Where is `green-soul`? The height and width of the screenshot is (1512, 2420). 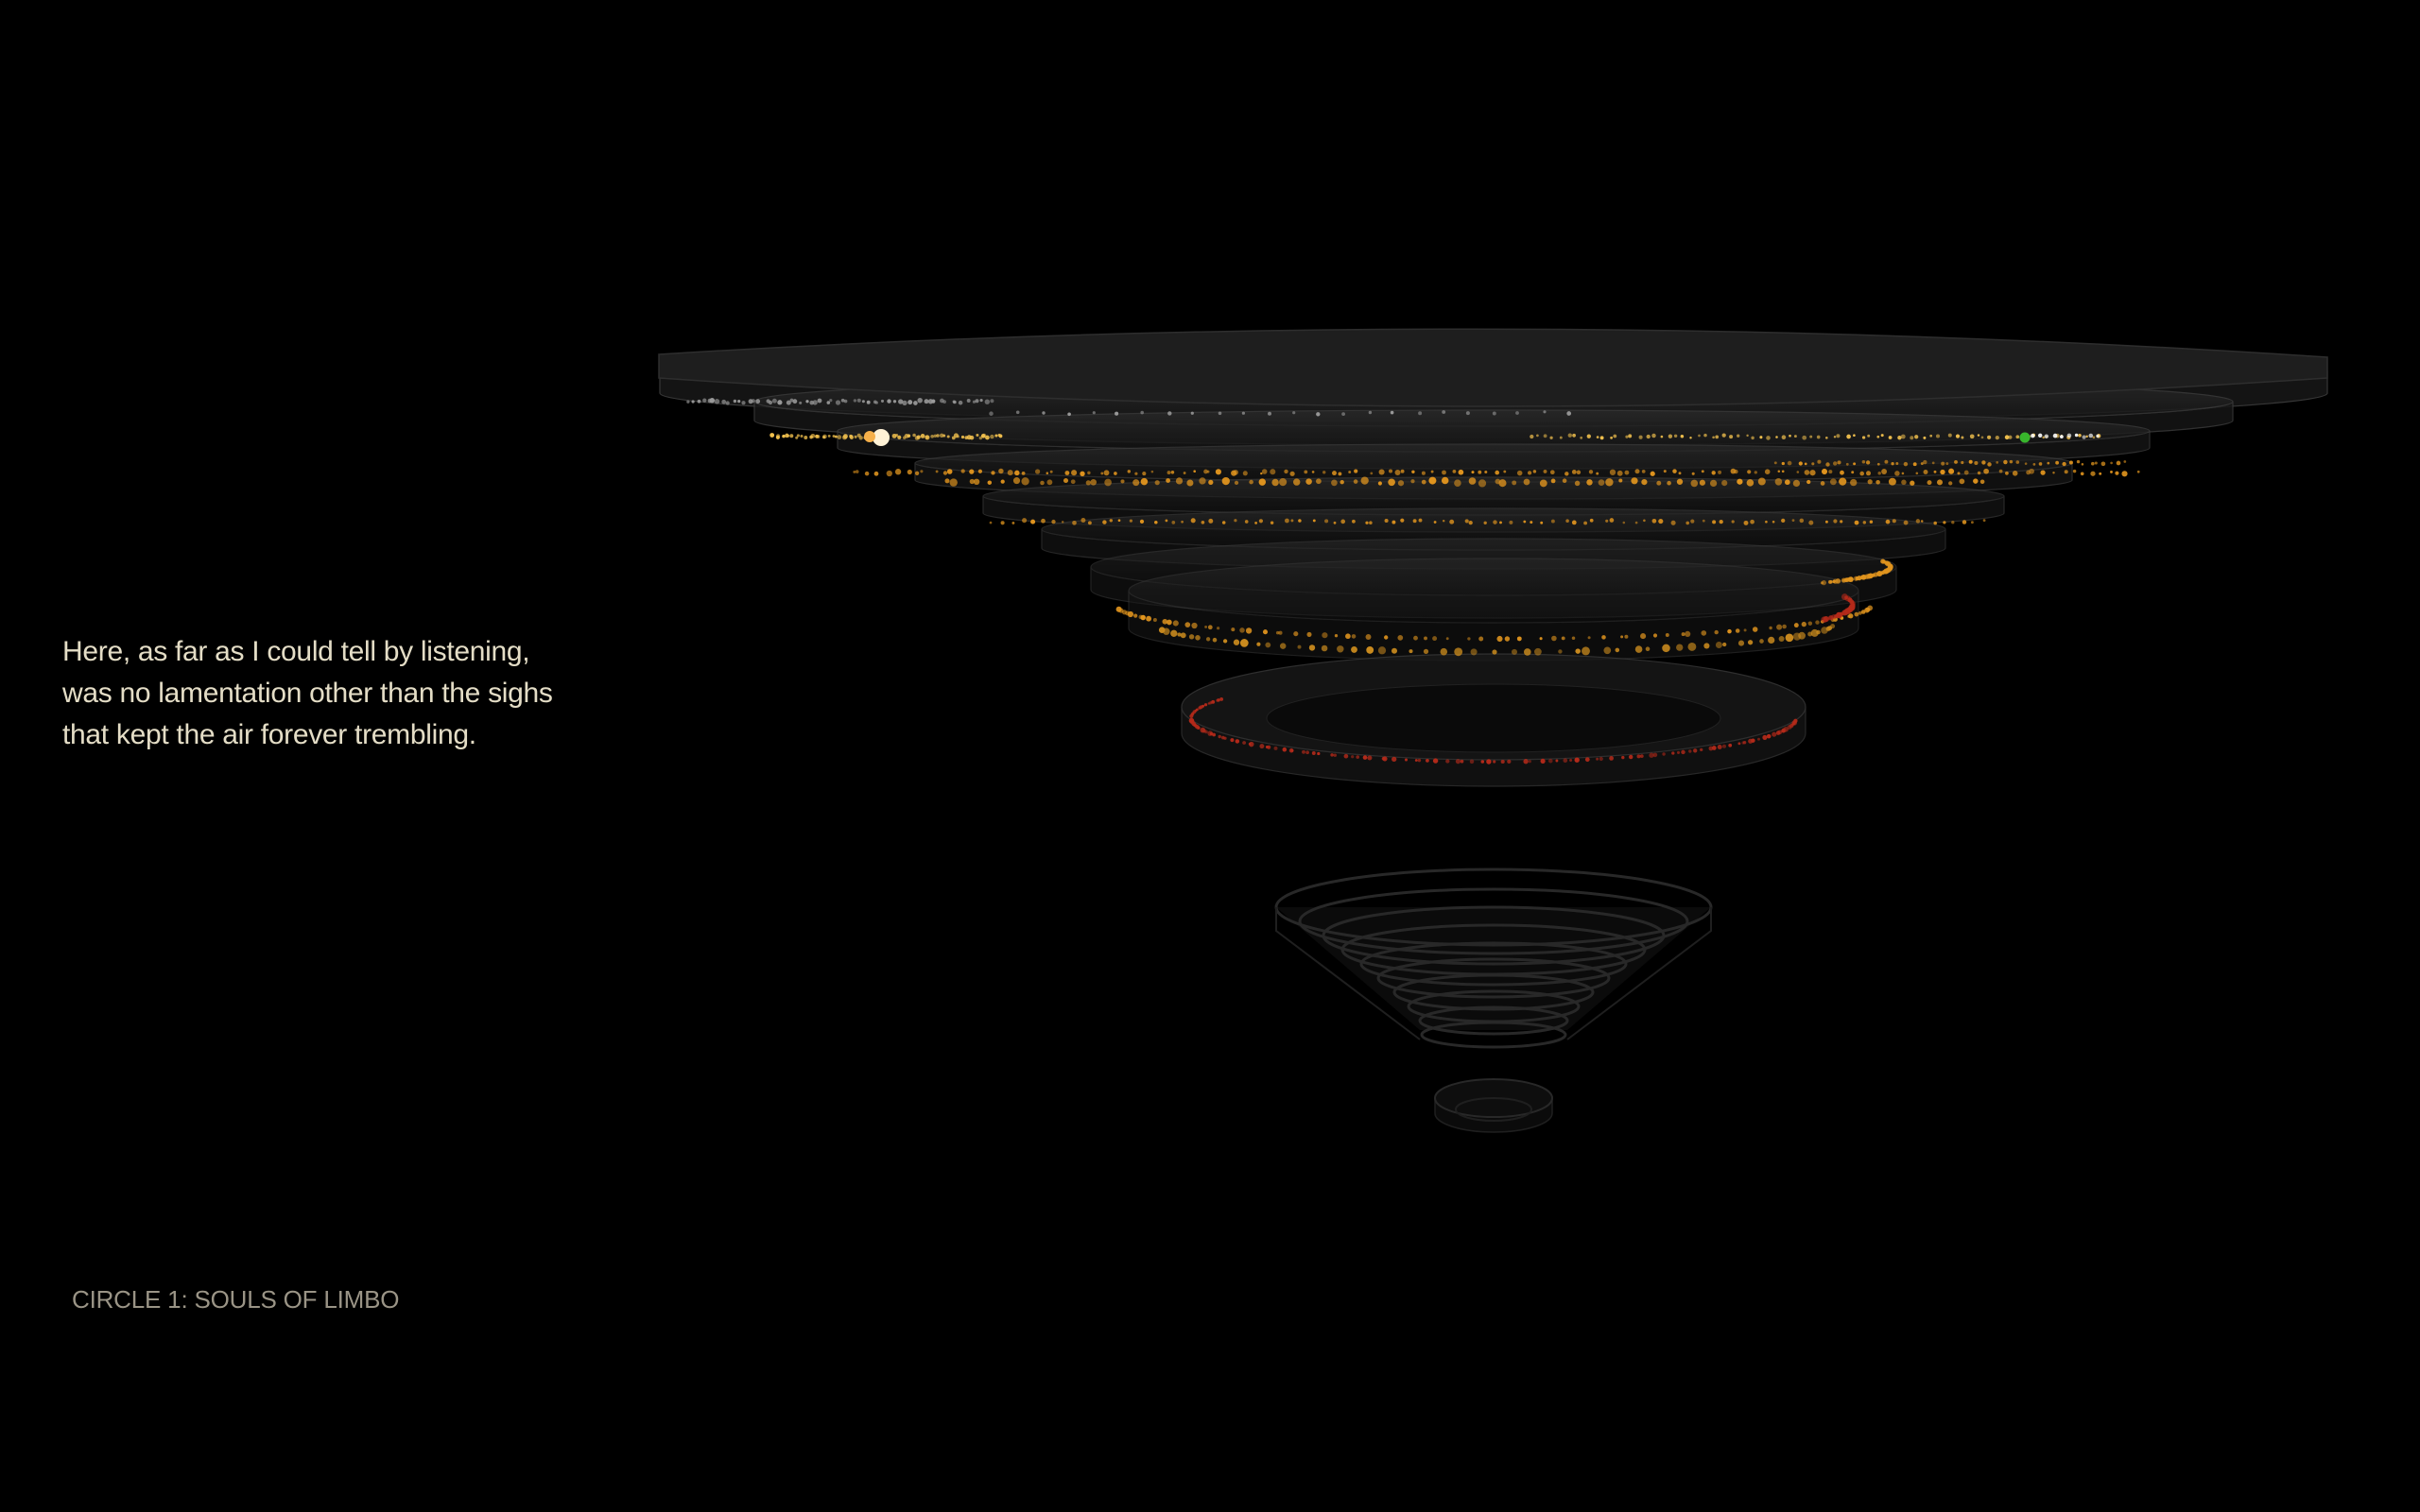
green-soul is located at coordinates (2025, 437).